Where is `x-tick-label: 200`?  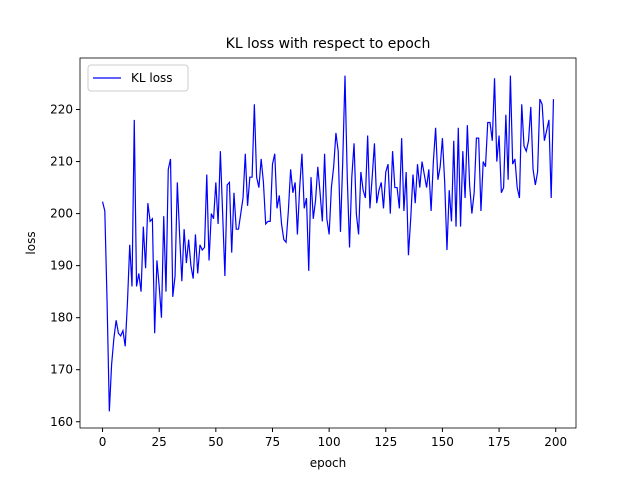 x-tick-label: 200 is located at coordinates (555, 442).